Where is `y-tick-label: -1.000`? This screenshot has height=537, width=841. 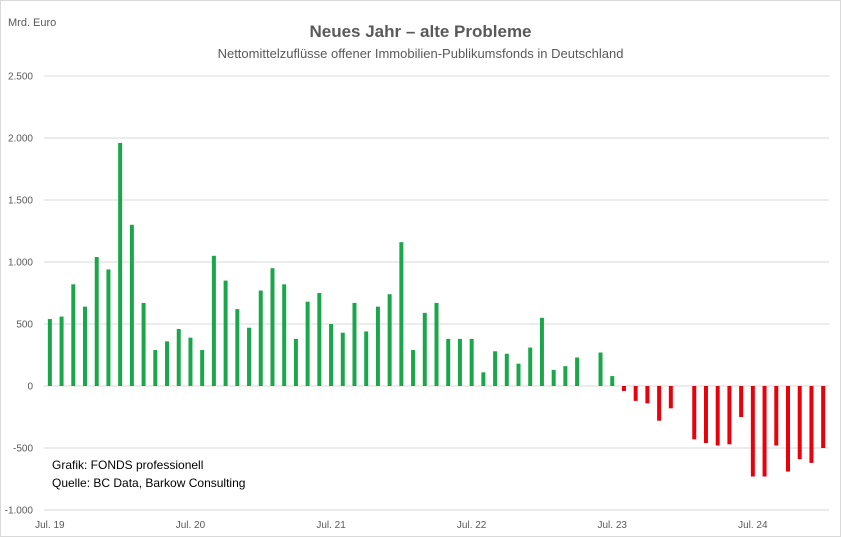 y-tick-label: -1.000 is located at coordinates (19, 511).